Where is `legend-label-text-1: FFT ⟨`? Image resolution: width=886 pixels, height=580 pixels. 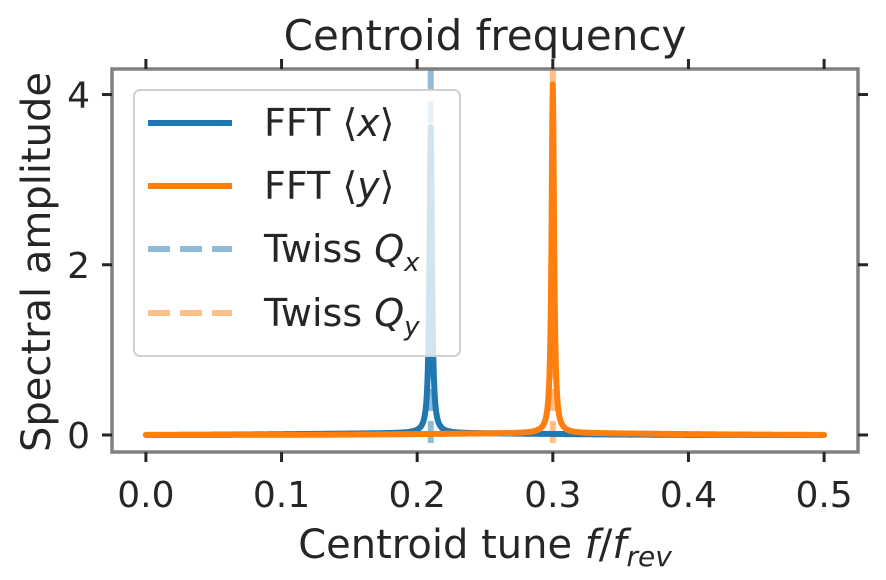
legend-label-text-1: FFT ⟨ is located at coordinates (310, 186).